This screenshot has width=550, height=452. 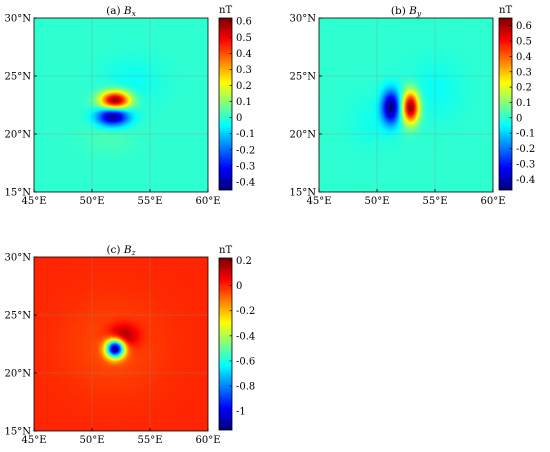 What do you see at coordinates (121, 11) in the screenshot?
I see `panel-title: (a) Bx` at bounding box center [121, 11].